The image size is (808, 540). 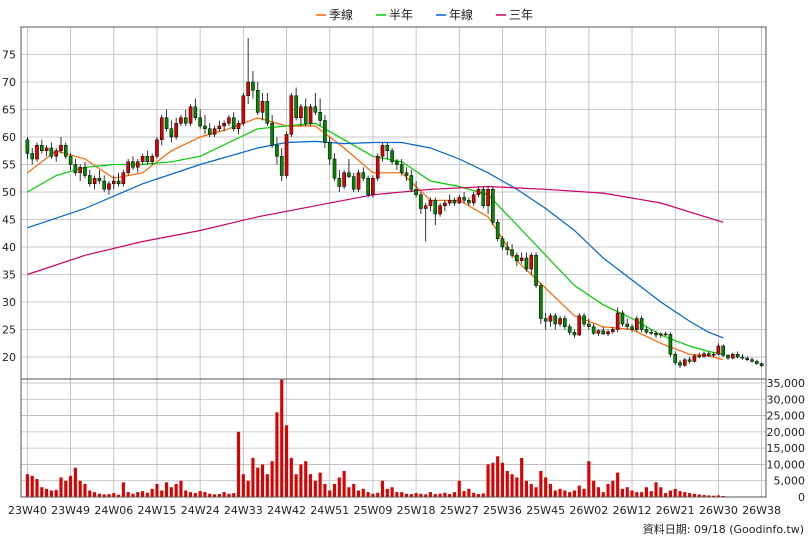 What do you see at coordinates (401, 15) in the screenshot?
I see `legend-label: 半年` at bounding box center [401, 15].